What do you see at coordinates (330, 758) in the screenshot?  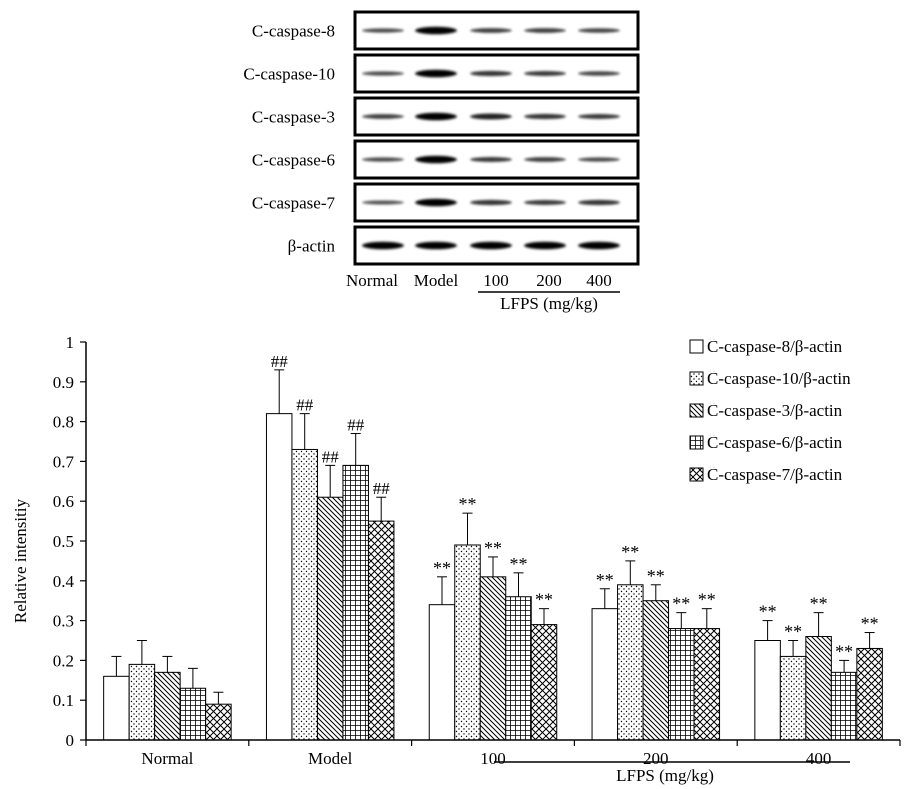 I see `x-tick-label: Model` at bounding box center [330, 758].